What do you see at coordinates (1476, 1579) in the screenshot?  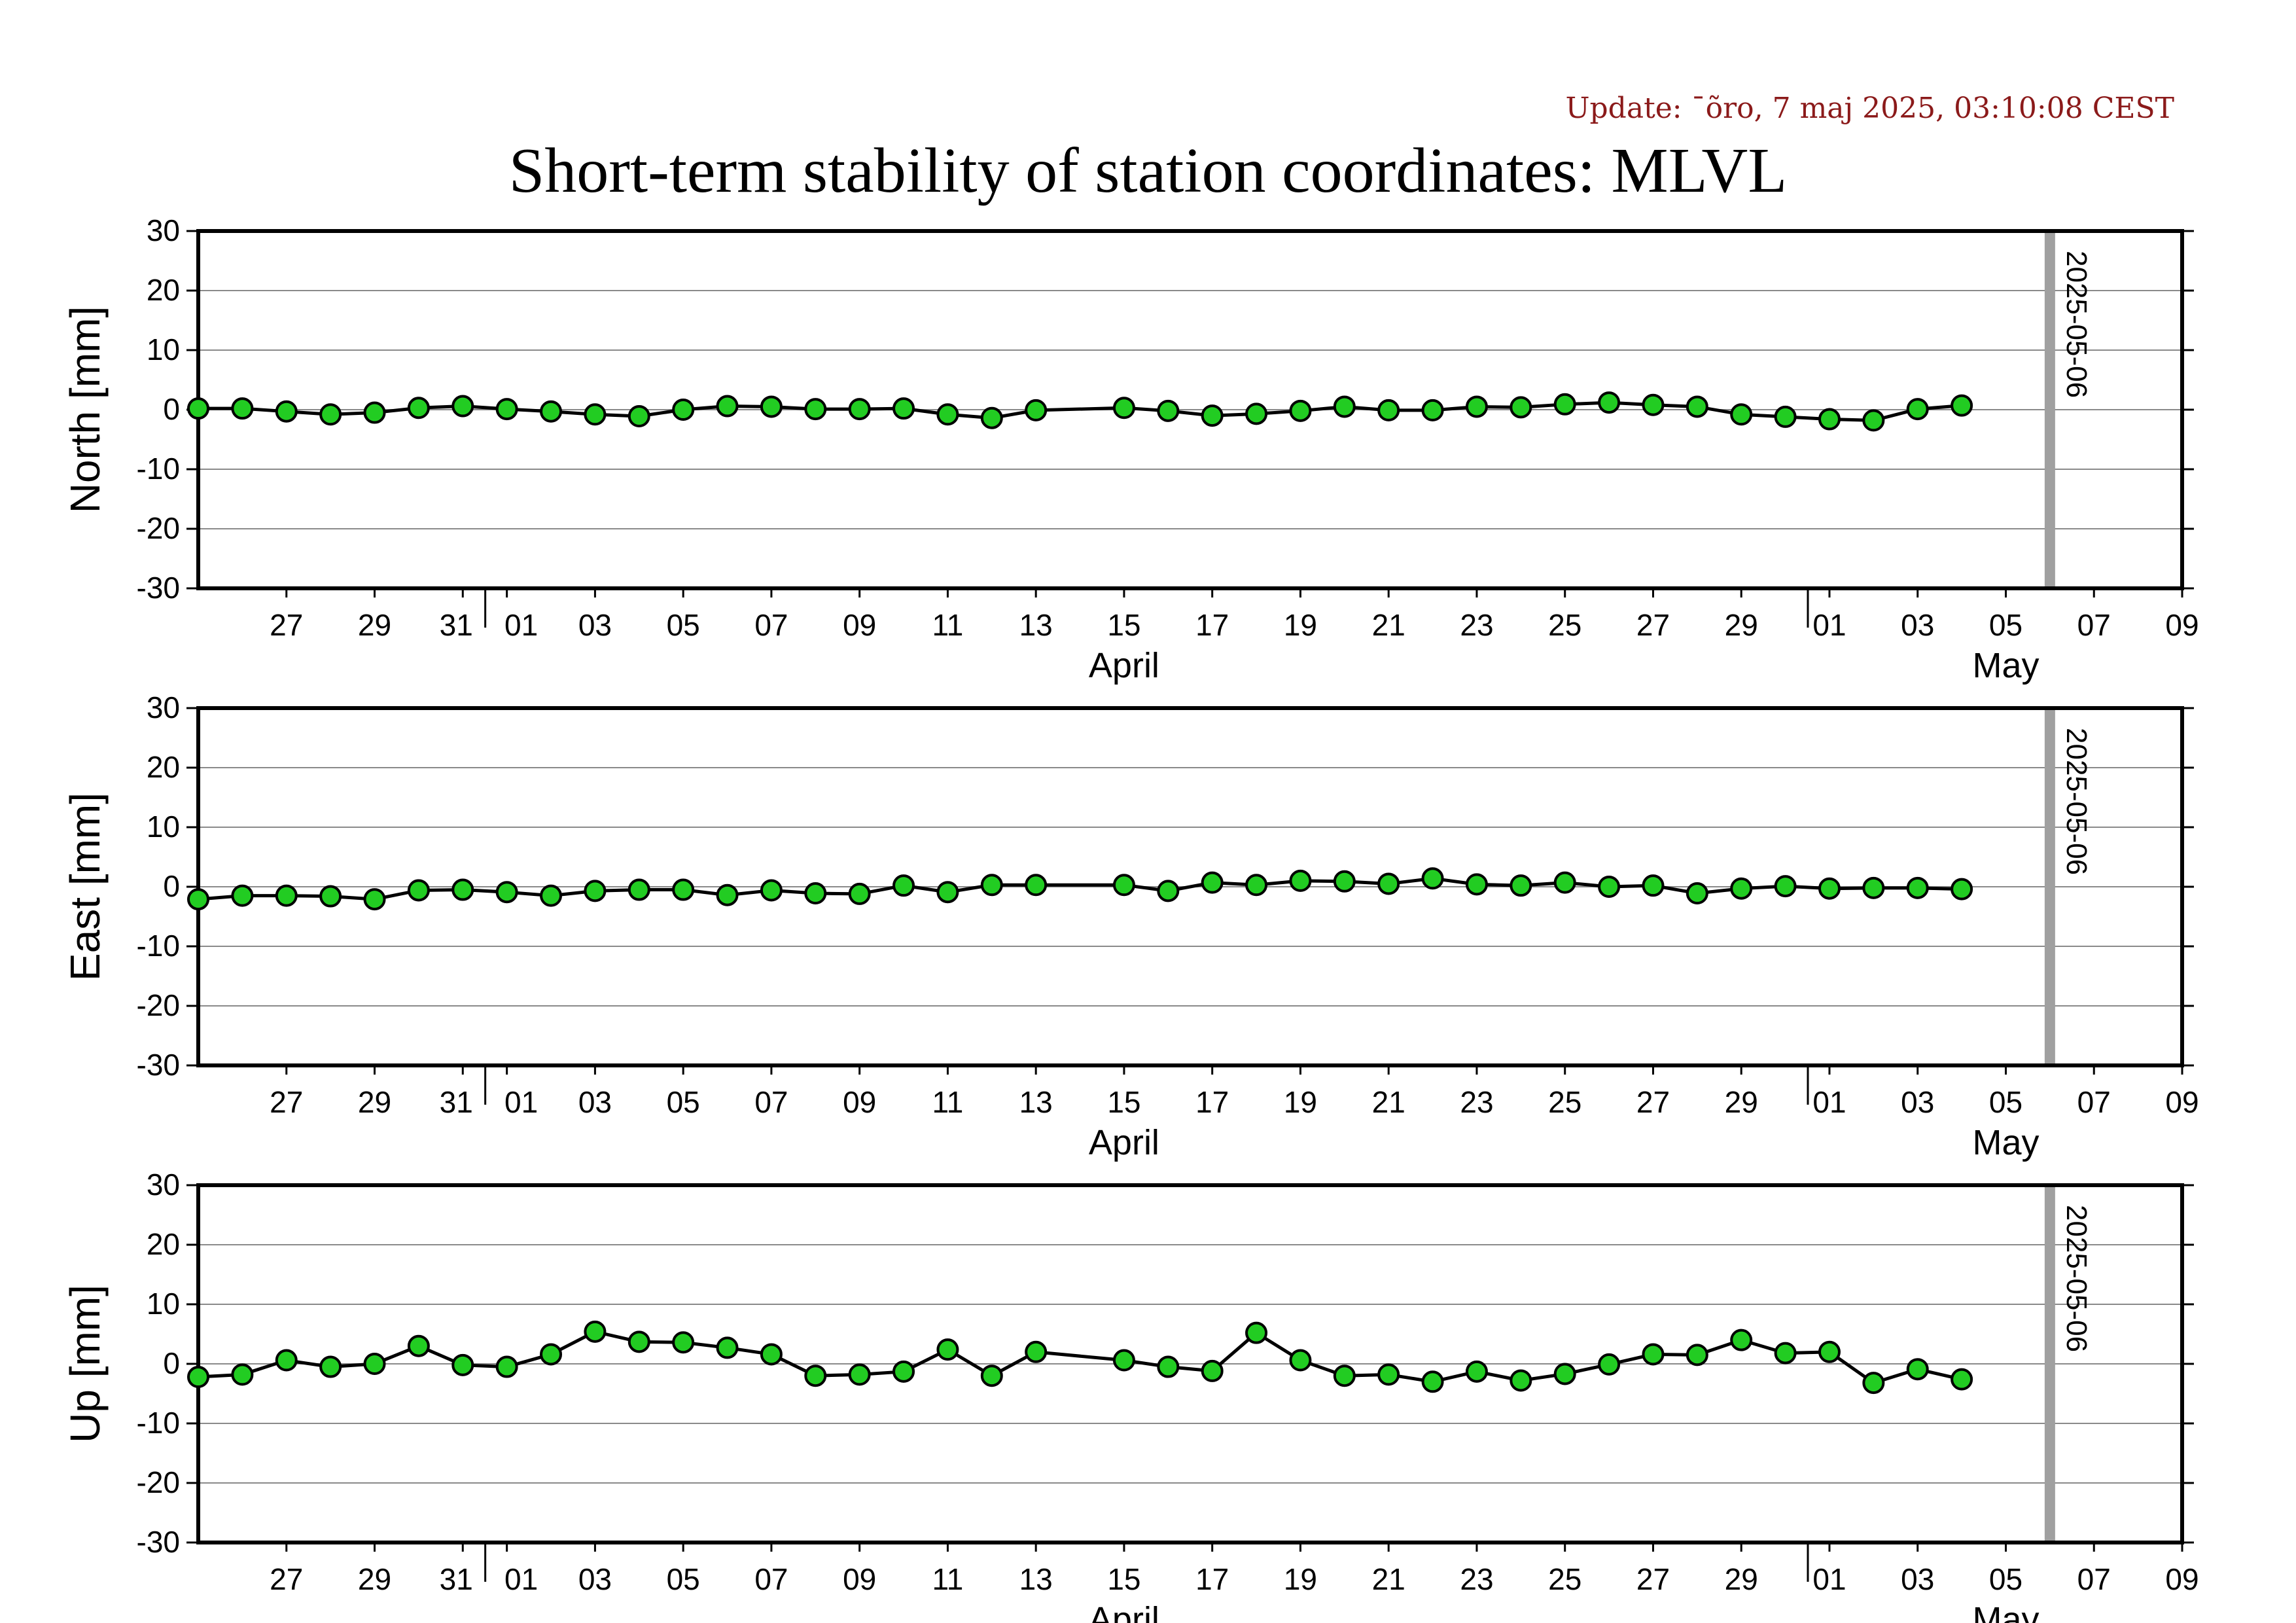 I see `x-tick-label: 23` at bounding box center [1476, 1579].